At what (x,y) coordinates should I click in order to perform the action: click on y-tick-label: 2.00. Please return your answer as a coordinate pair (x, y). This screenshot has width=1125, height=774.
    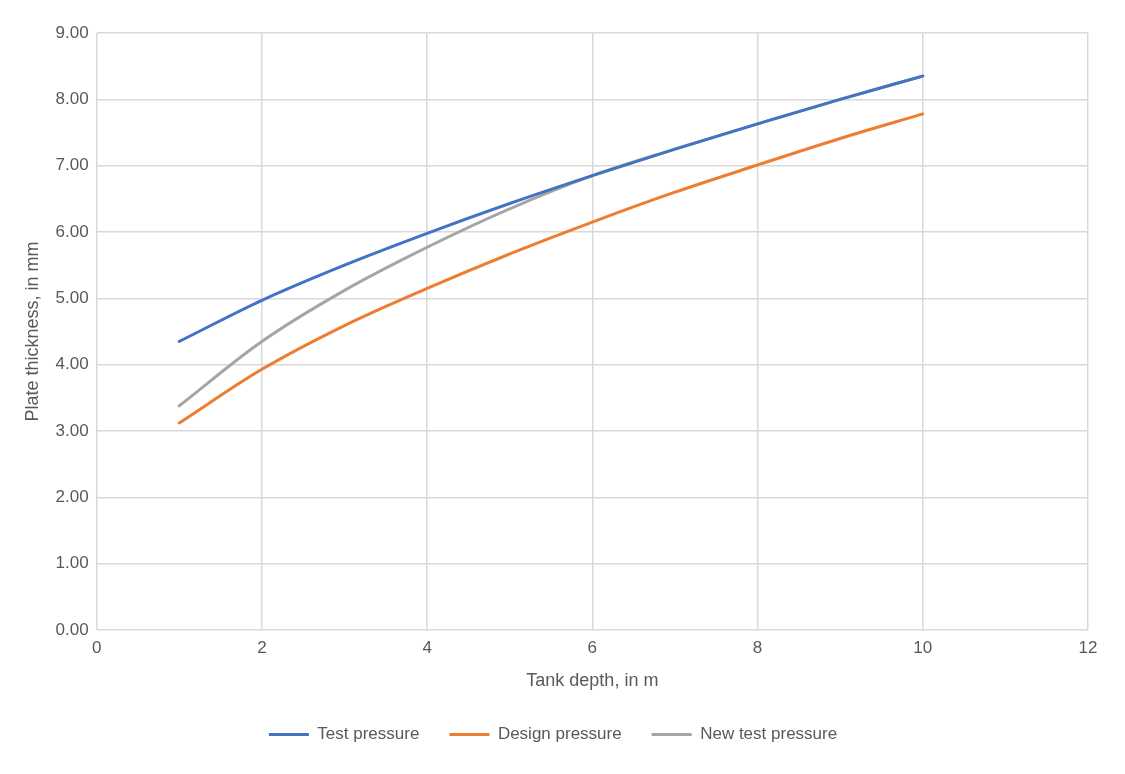
    Looking at the image, I should click on (72, 497).